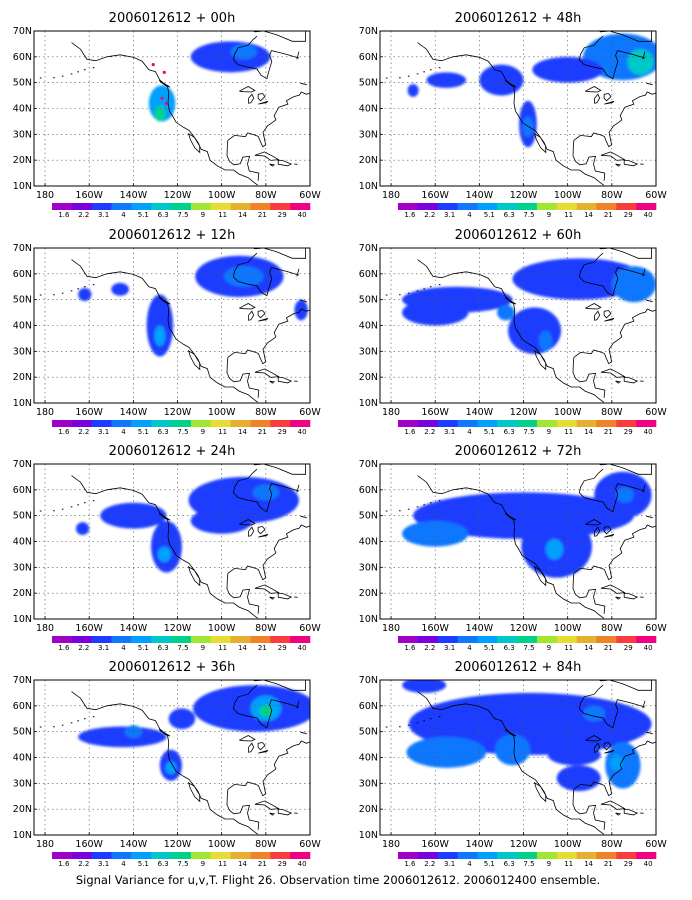  What do you see at coordinates (282, 864) in the screenshot?
I see `colorbar-label: 29` at bounding box center [282, 864].